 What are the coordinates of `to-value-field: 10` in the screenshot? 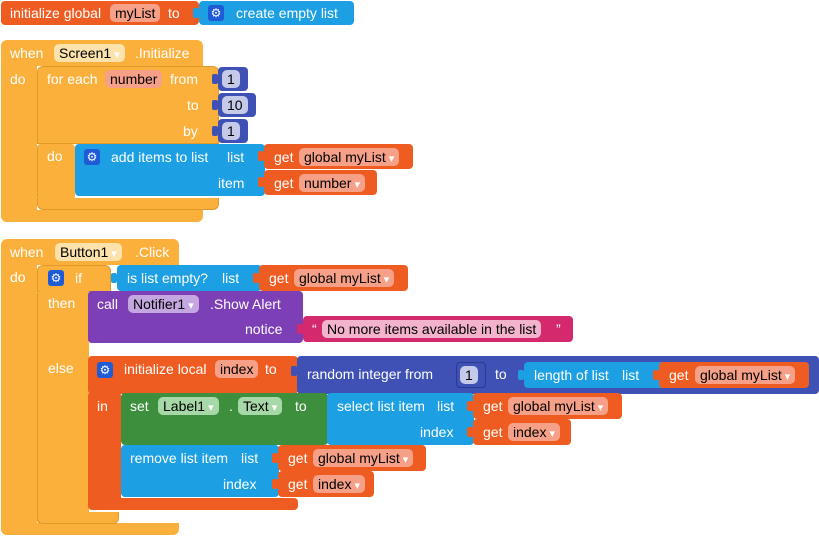 It's located at (235, 105).